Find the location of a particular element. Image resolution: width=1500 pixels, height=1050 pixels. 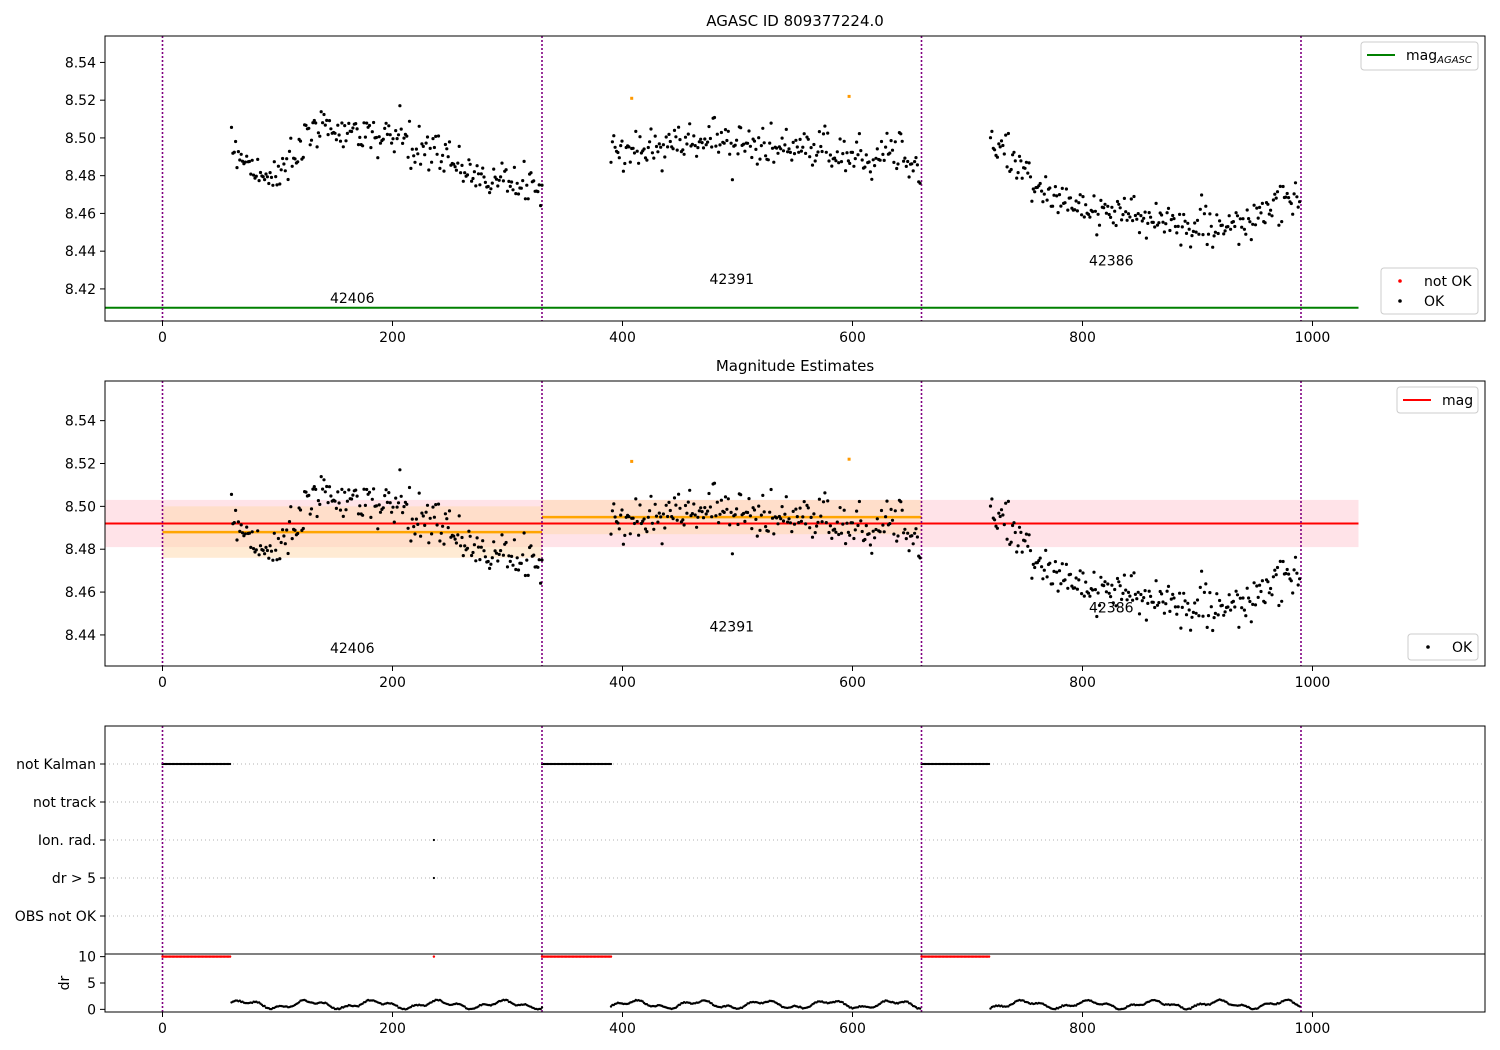

top-ytick-label: 8.48 is located at coordinates (80, 177).